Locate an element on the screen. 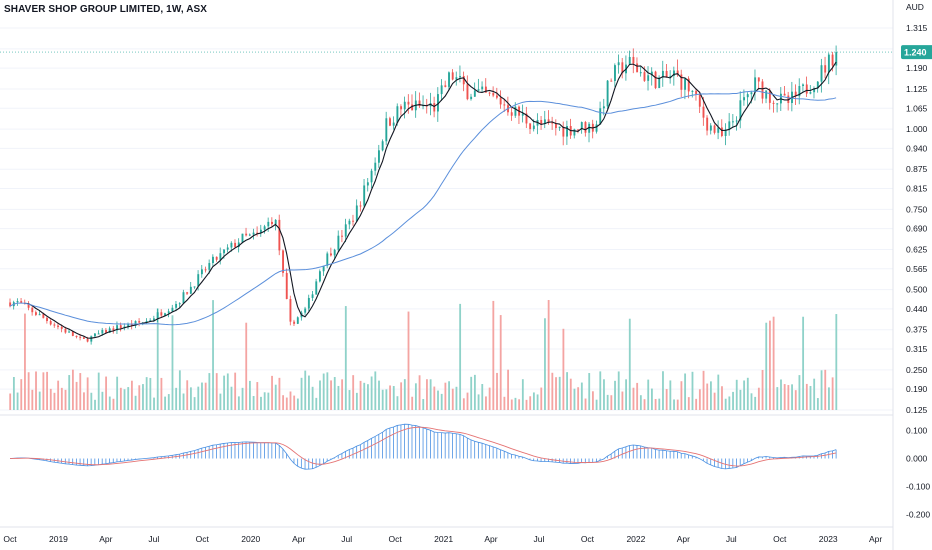  price-tick-label: 0.815 is located at coordinates (917, 189).